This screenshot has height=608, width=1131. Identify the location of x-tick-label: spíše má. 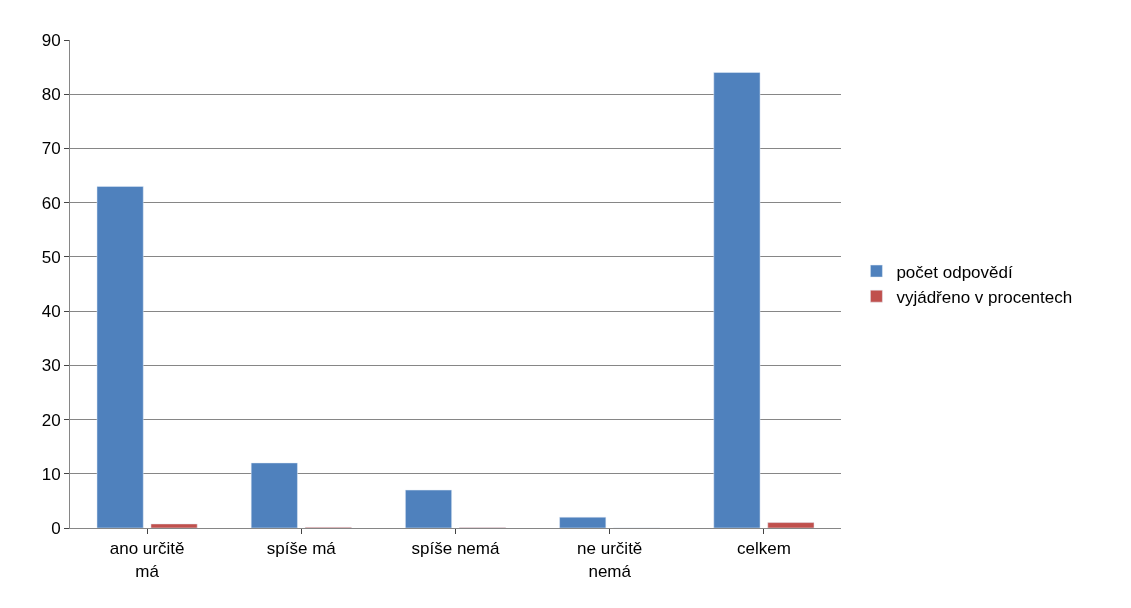
(301, 549).